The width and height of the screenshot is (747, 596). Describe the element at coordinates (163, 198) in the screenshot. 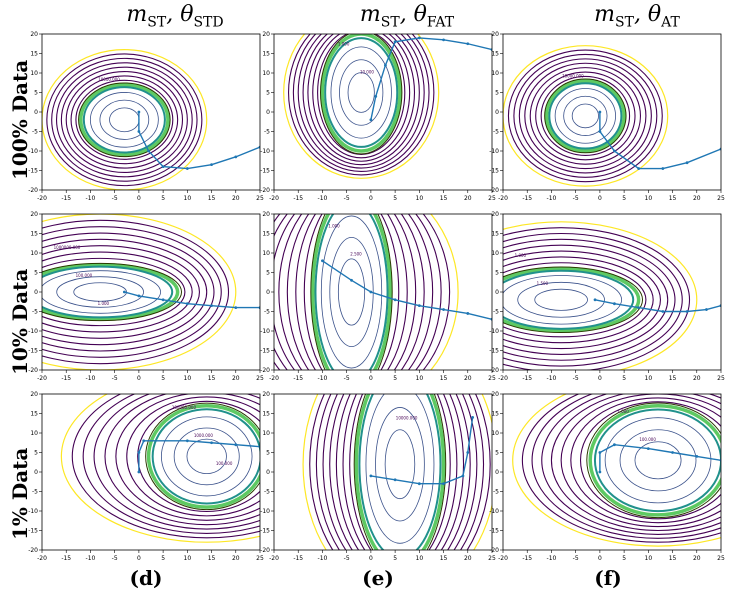

I see `x-tick-label: 5` at that location.